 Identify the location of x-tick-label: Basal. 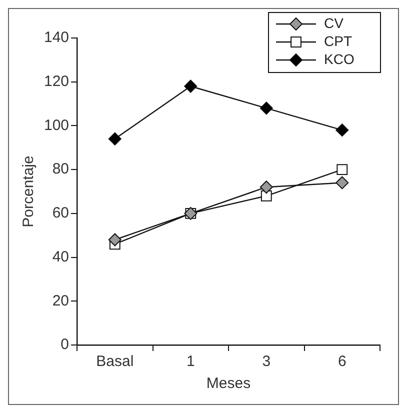
(115, 361).